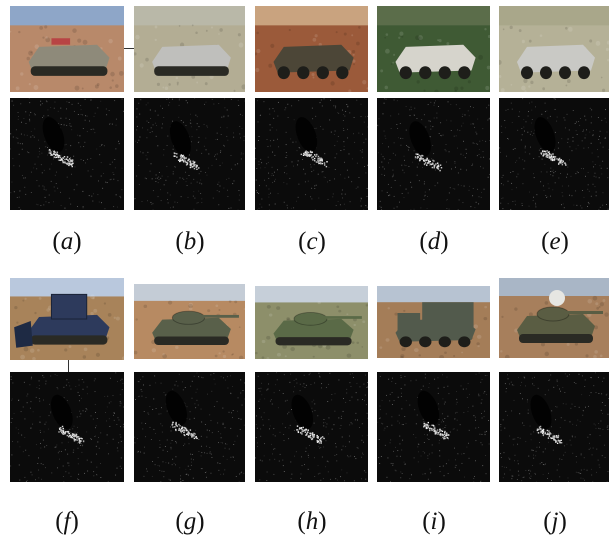 Image resolution: width=609 pixels, height=542 pixels. Describe the element at coordinates (190, 241) in the screenshot. I see `caption-b: (b)` at that location.